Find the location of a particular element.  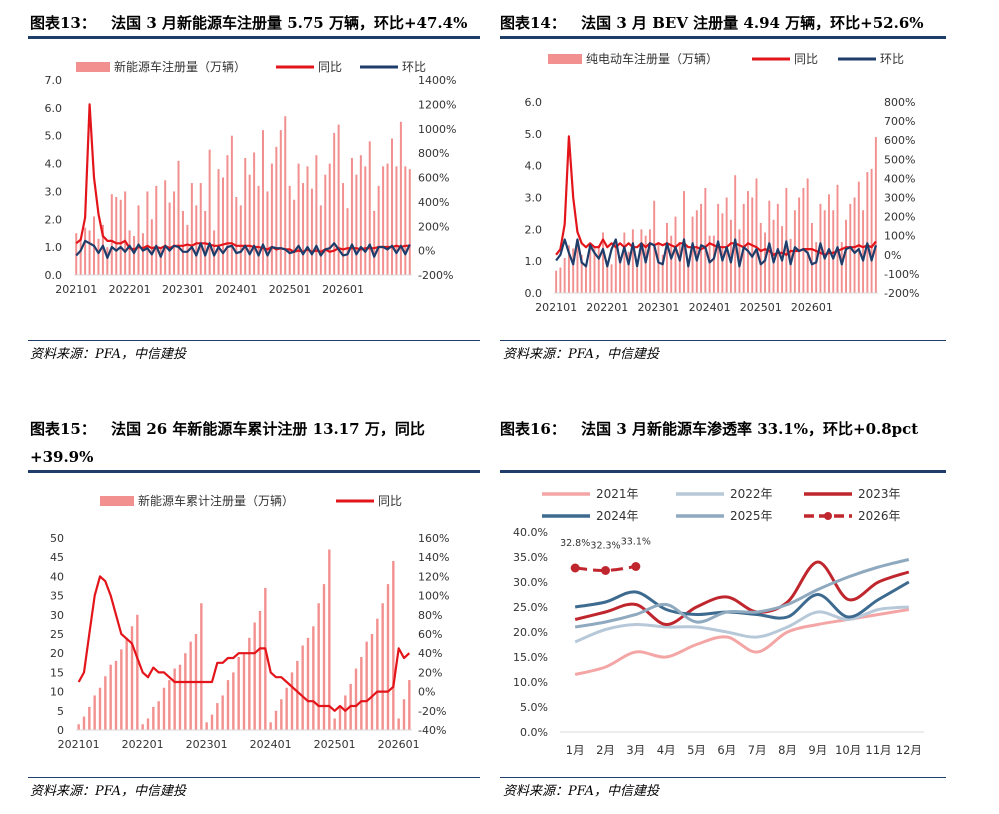

source-rule is located at coordinates (723, 340).